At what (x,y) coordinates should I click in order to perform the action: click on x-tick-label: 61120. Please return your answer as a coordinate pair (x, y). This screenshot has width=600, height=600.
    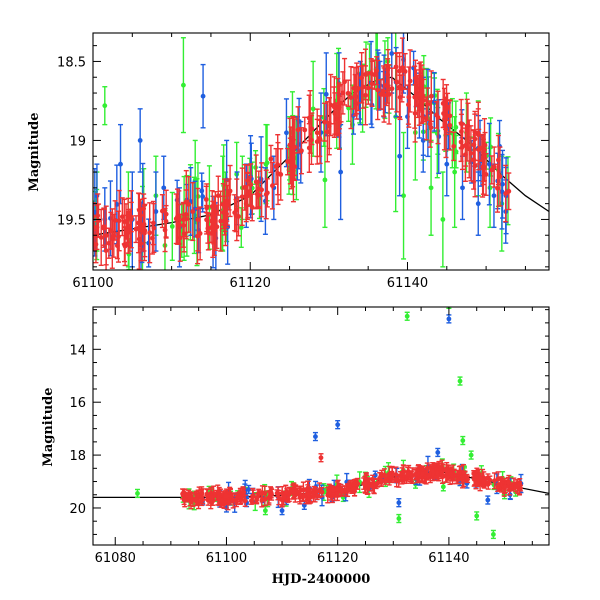
    Looking at the image, I should click on (250, 283).